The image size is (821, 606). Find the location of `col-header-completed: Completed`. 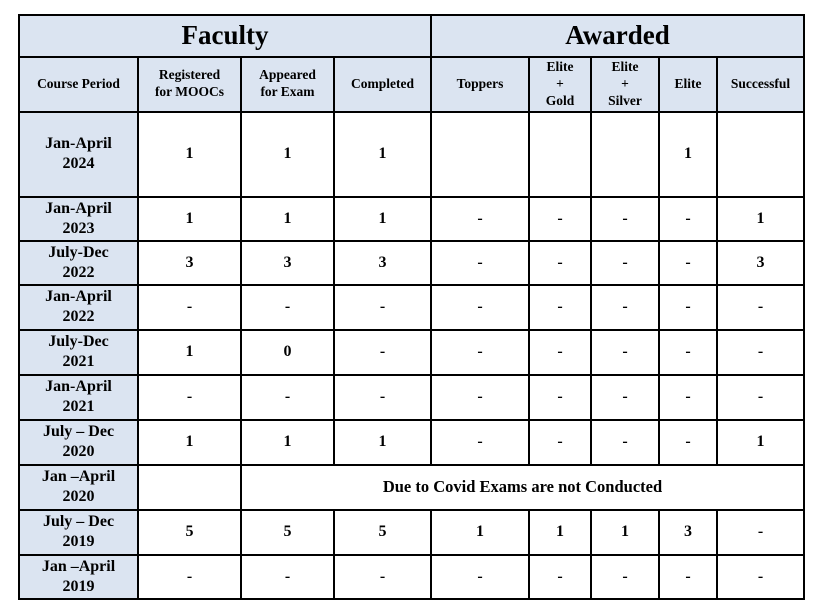

col-header-completed: Completed is located at coordinates (382, 84).